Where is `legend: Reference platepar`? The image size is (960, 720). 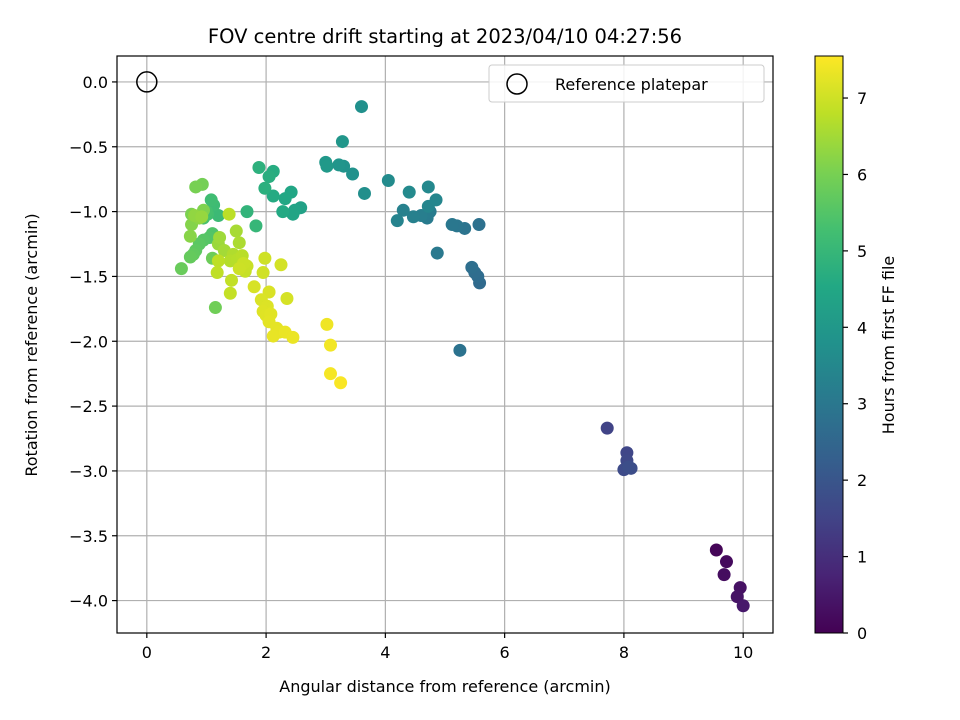
legend: Reference platepar is located at coordinates (626, 83).